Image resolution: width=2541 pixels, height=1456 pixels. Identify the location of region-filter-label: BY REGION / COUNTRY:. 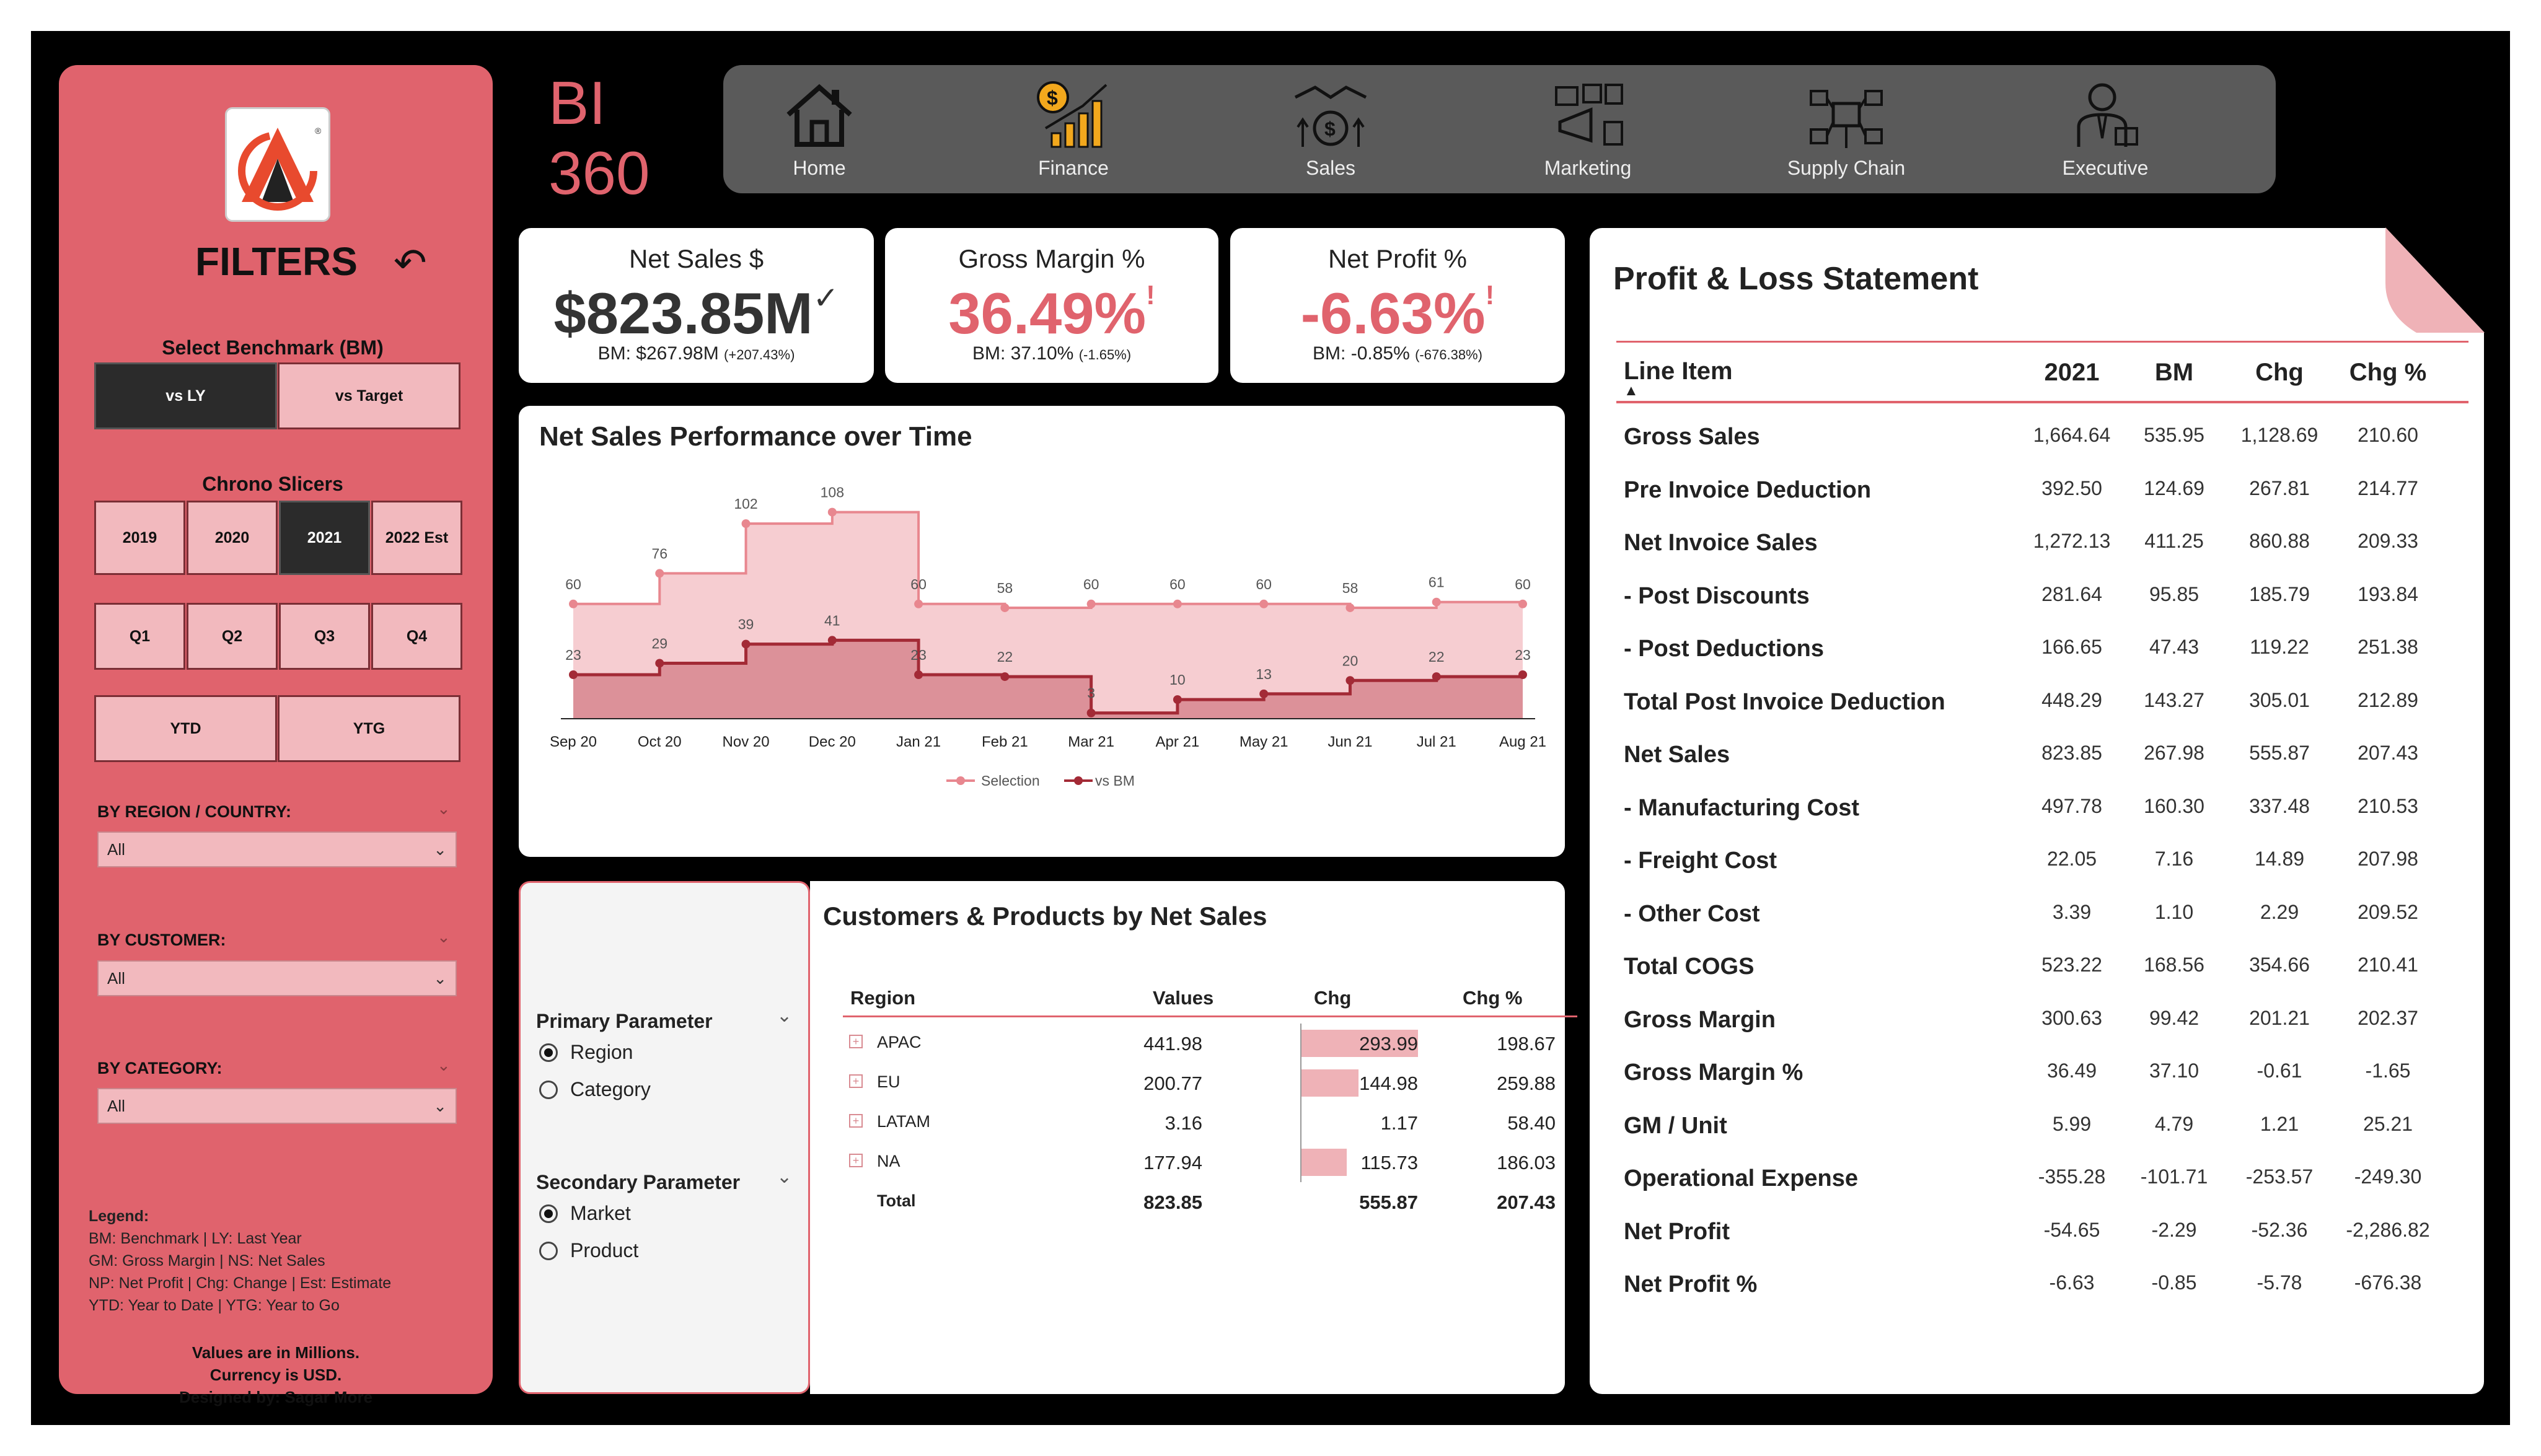
(194, 811).